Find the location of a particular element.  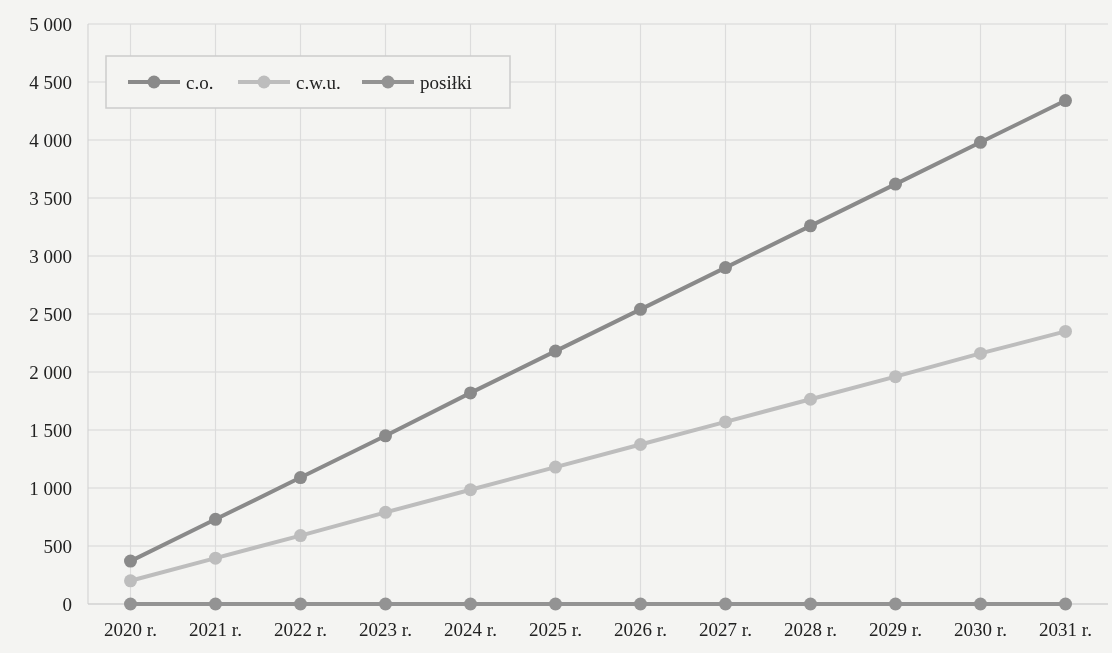

x-tick-label: 2031 r. is located at coordinates (1065, 629).